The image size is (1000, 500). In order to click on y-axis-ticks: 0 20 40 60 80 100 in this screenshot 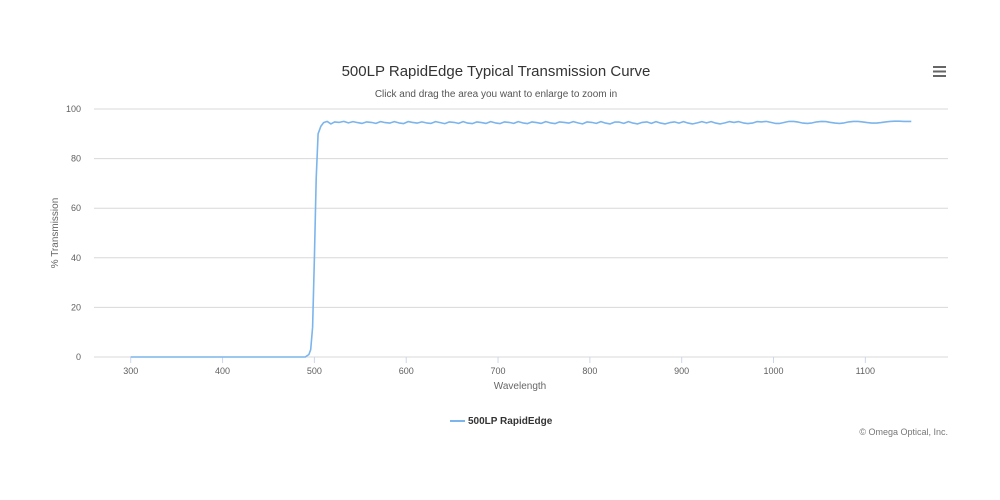, I will do `click(73, 233)`.